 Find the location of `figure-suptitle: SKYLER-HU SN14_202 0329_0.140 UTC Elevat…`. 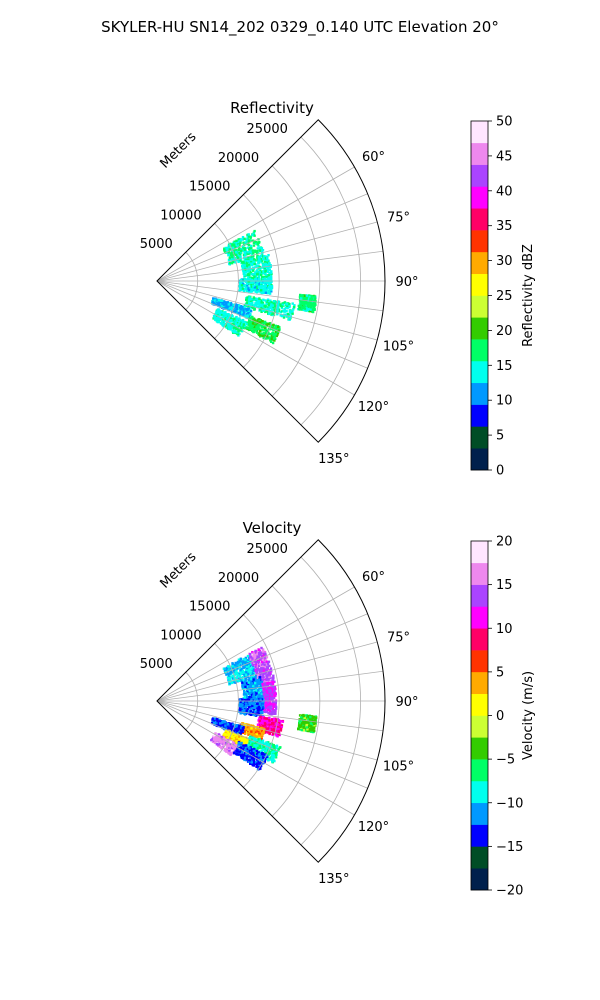

figure-suptitle: SKYLER-HU SN14_202 0329_0.140 UTC Elevat… is located at coordinates (300, 27).